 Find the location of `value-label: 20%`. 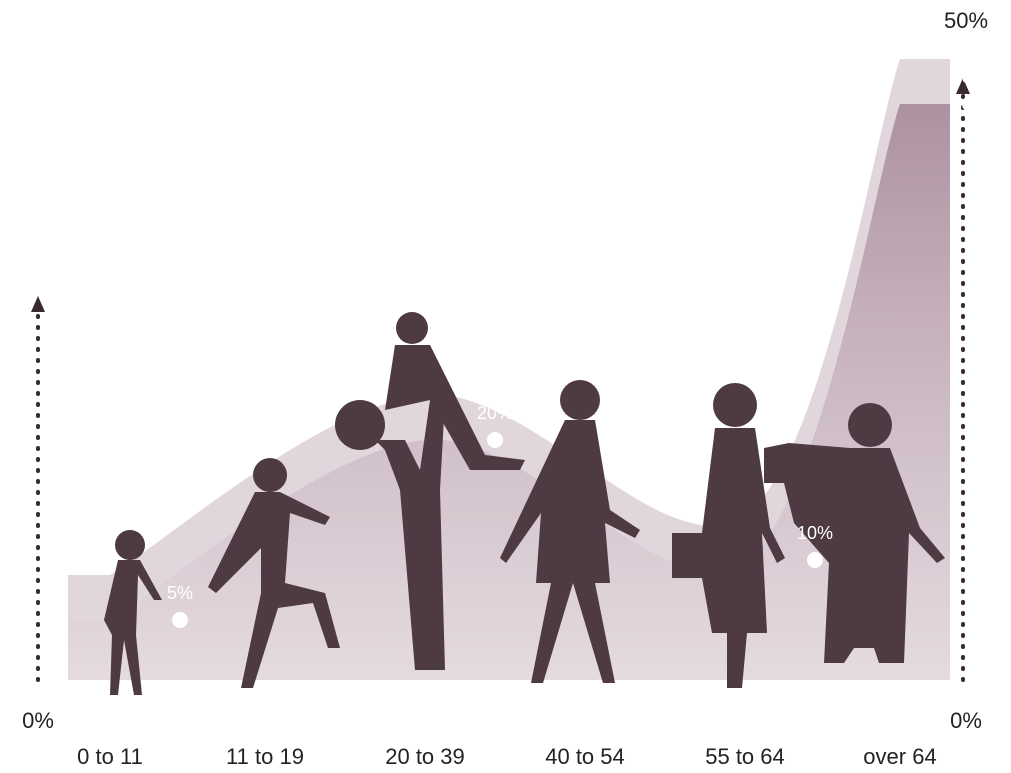

value-label: 20% is located at coordinates (495, 413).